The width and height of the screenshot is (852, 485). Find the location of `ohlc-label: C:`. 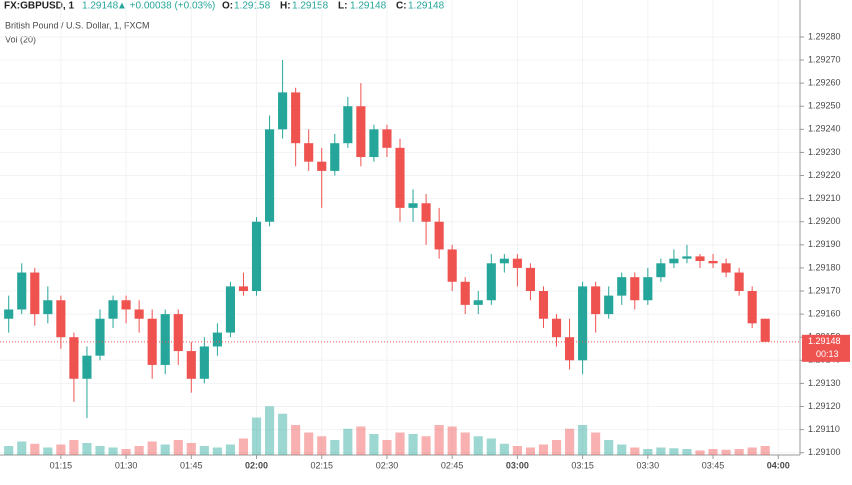

ohlc-label: C: is located at coordinates (401, 6).